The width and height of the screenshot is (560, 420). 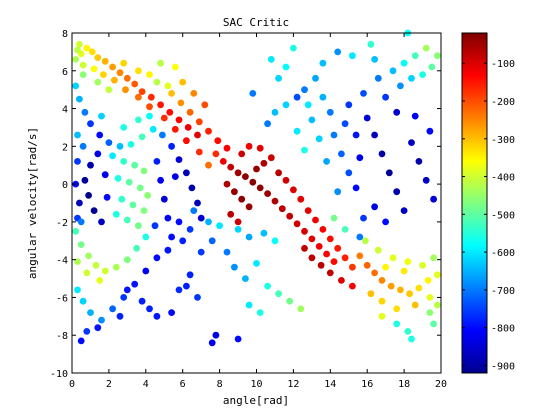 I want to click on colorbar-ticks: -100 -200 -300 -400 -500 -600 -700 -800 -900, so click(x=488, y=215).